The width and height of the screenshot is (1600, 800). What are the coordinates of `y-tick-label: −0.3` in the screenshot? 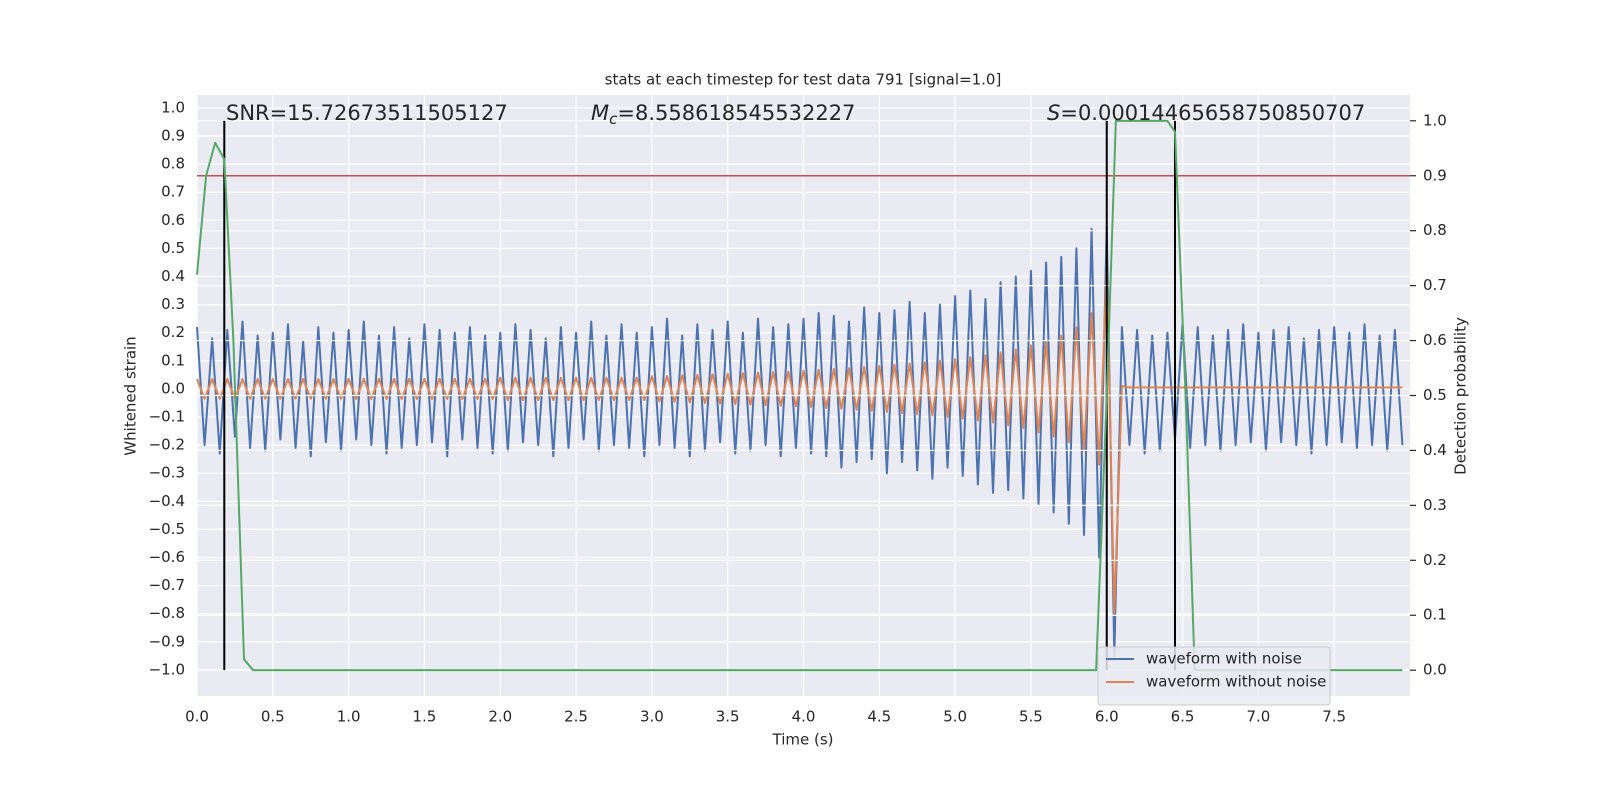 It's located at (167, 473).